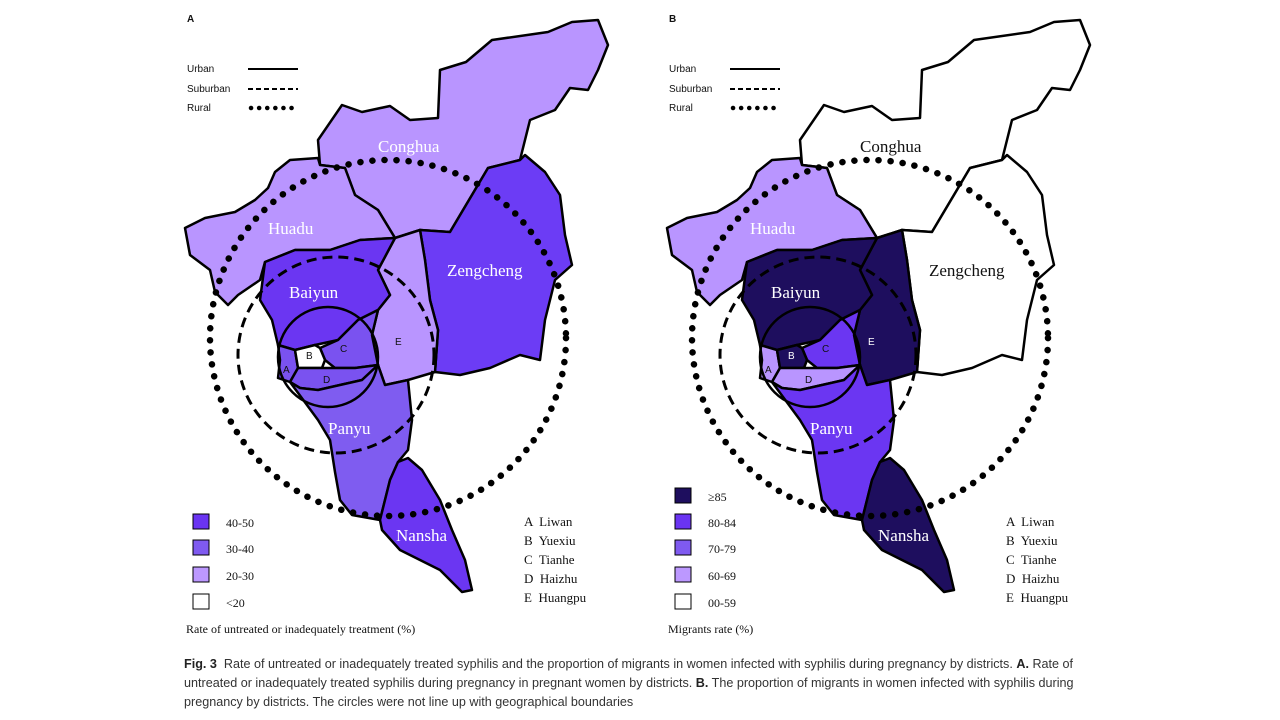 This screenshot has width=1280, height=720. I want to click on legend-label: 80-84, so click(722, 523).